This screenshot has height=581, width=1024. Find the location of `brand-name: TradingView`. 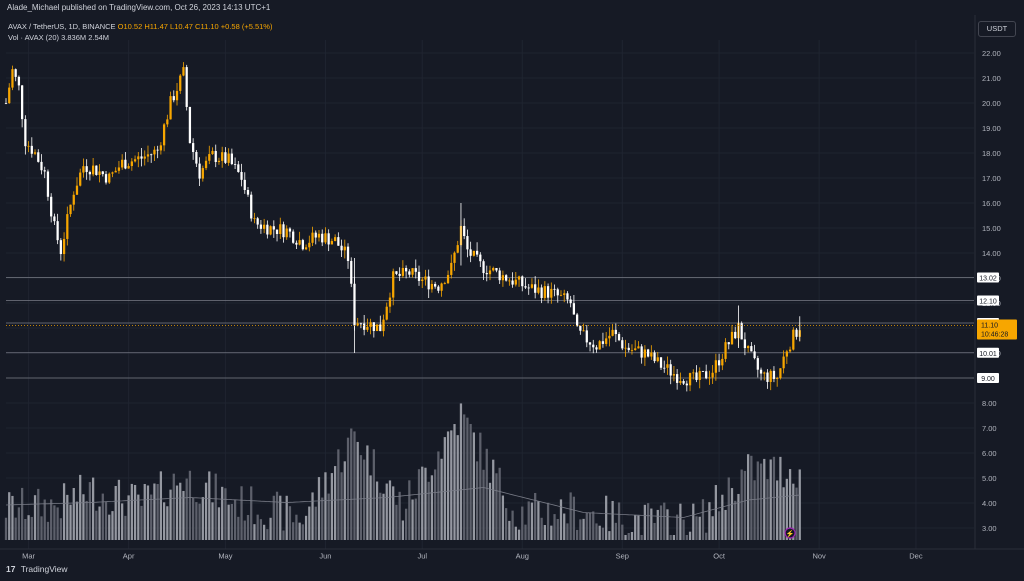

brand-name: TradingView is located at coordinates (44, 569).